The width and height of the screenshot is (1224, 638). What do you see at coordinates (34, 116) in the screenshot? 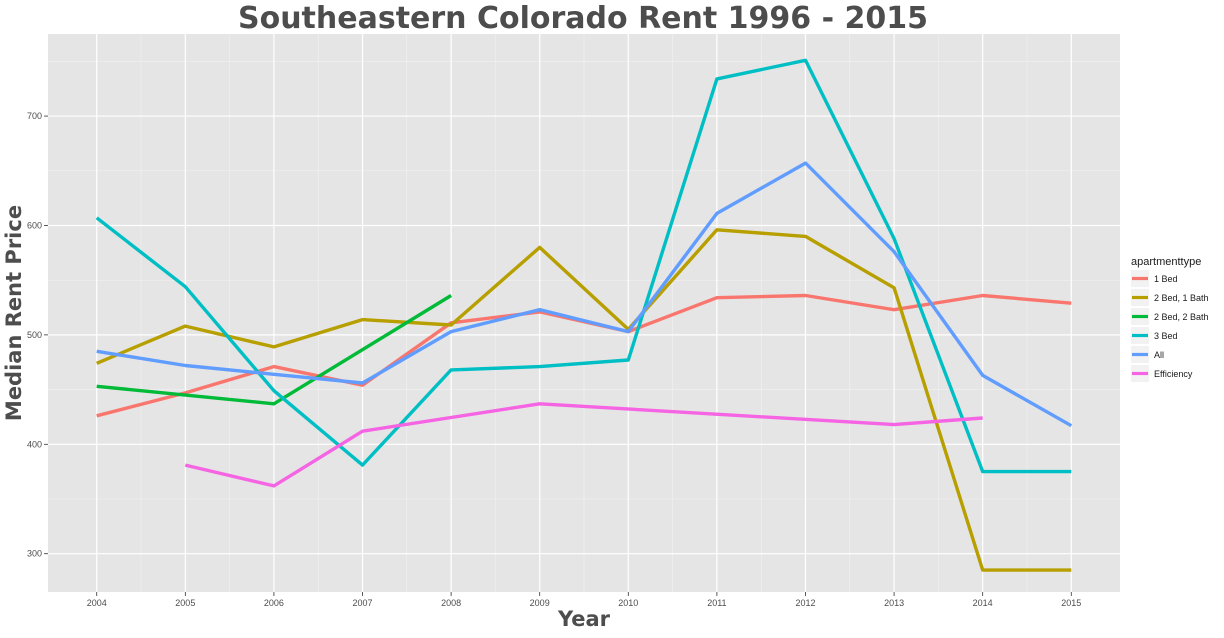
I see `y-tick-label: 700` at bounding box center [34, 116].